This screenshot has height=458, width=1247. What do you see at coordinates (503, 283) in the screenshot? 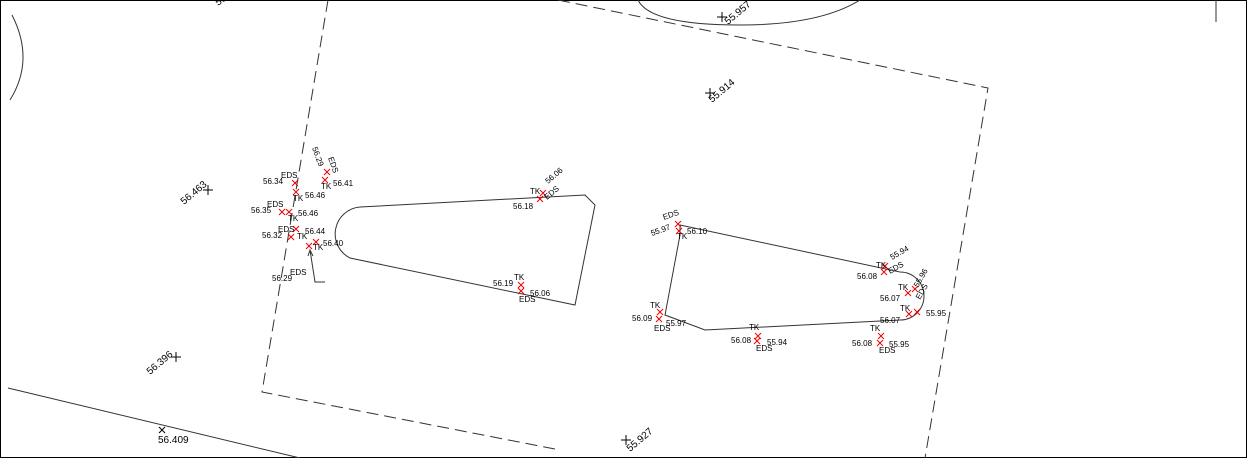
I see `elevation-label: 56.19` at bounding box center [503, 283].